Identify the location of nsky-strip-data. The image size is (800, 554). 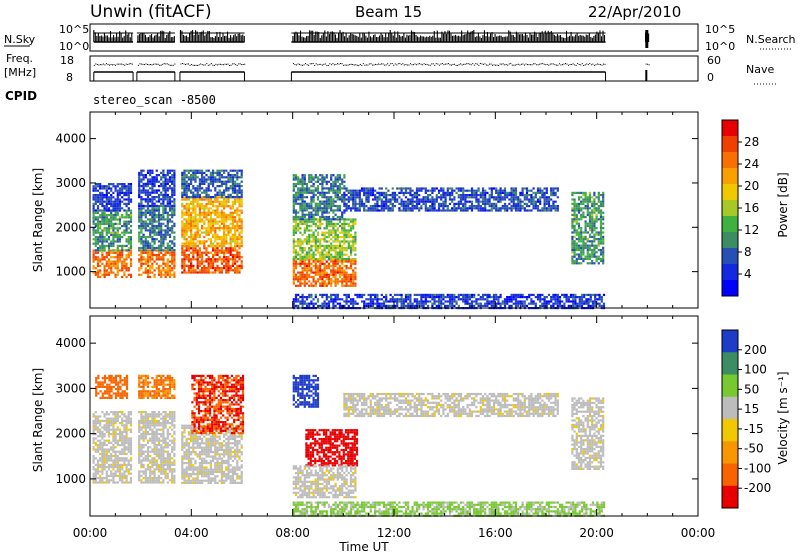
(371, 39).